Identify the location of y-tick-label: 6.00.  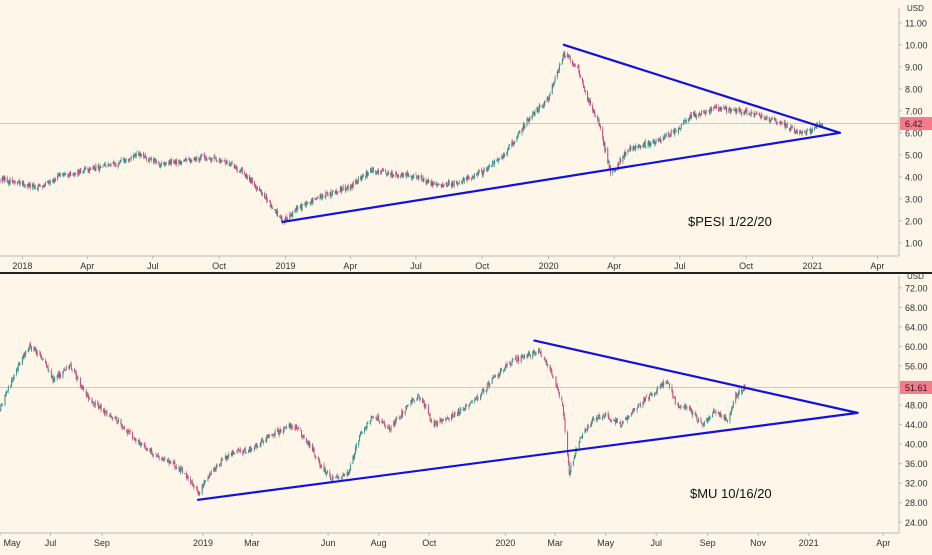
(914, 133).